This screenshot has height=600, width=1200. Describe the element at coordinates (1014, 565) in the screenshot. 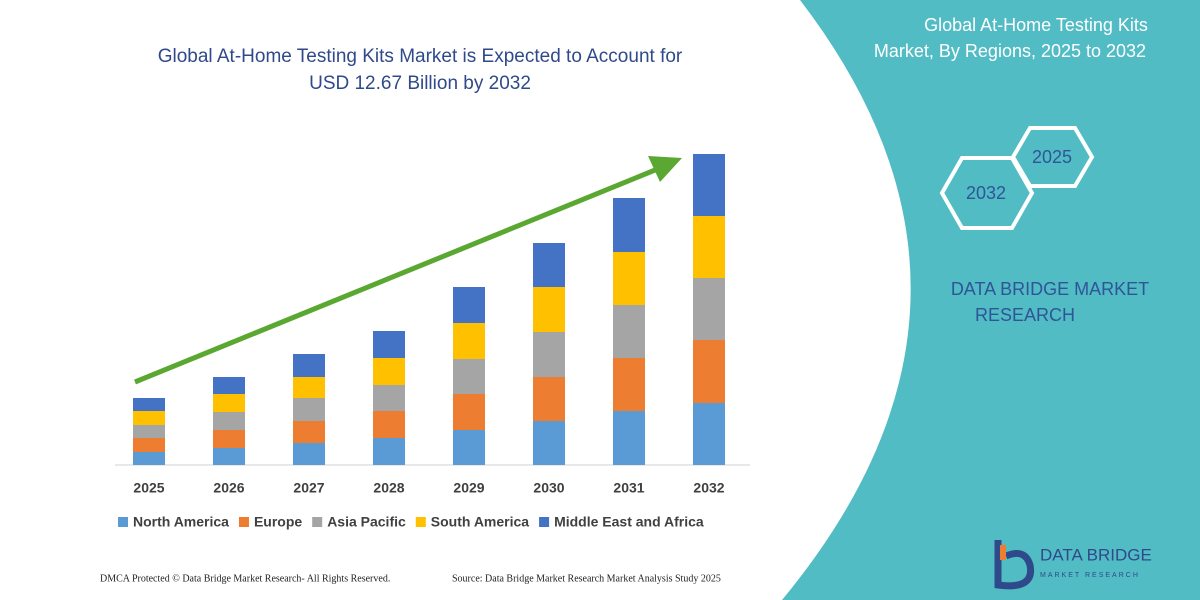

I see `logo-mark` at that location.